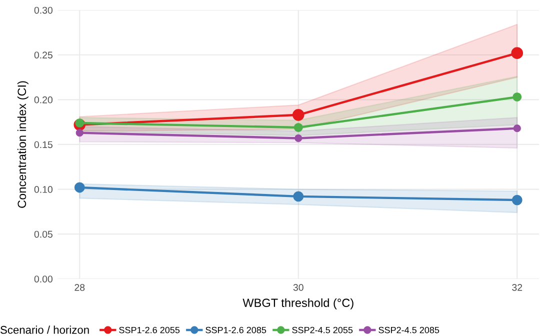  I want to click on y-axis-title: Concentration index (CI), so click(22, 144).